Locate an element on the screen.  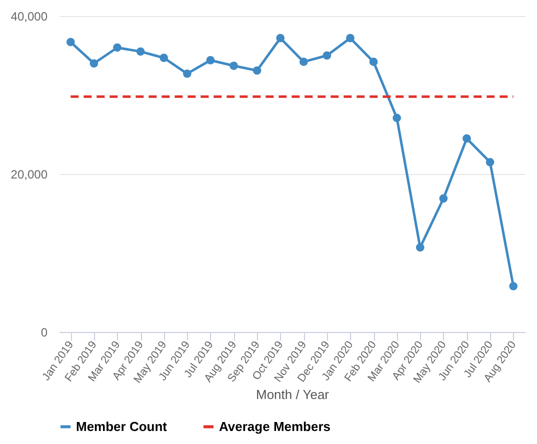
legend-label: Member Count is located at coordinates (122, 426).